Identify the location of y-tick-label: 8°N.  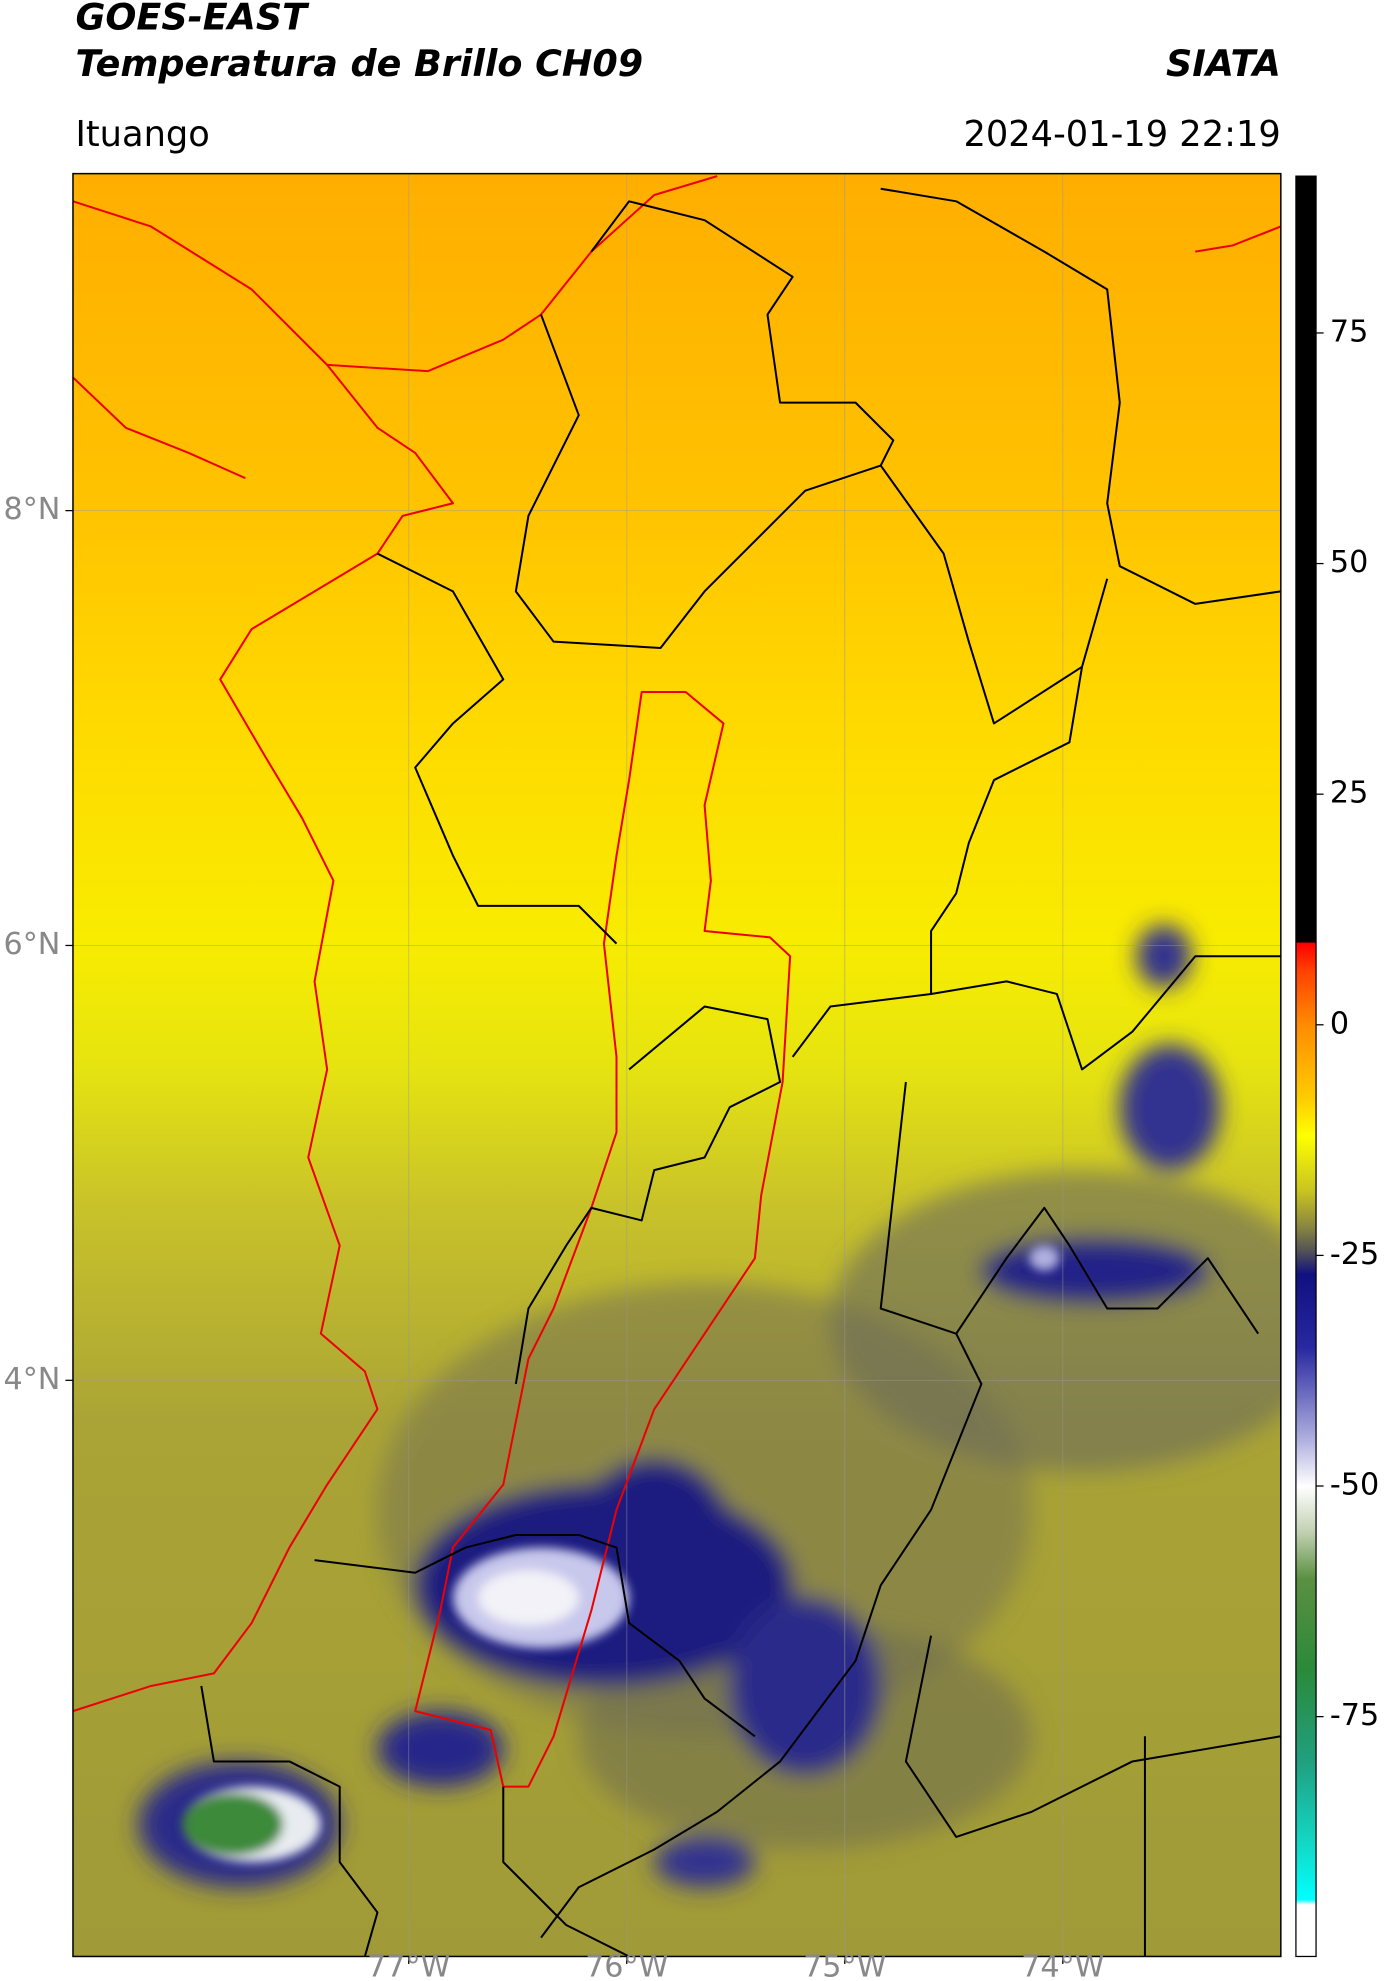
(32, 509).